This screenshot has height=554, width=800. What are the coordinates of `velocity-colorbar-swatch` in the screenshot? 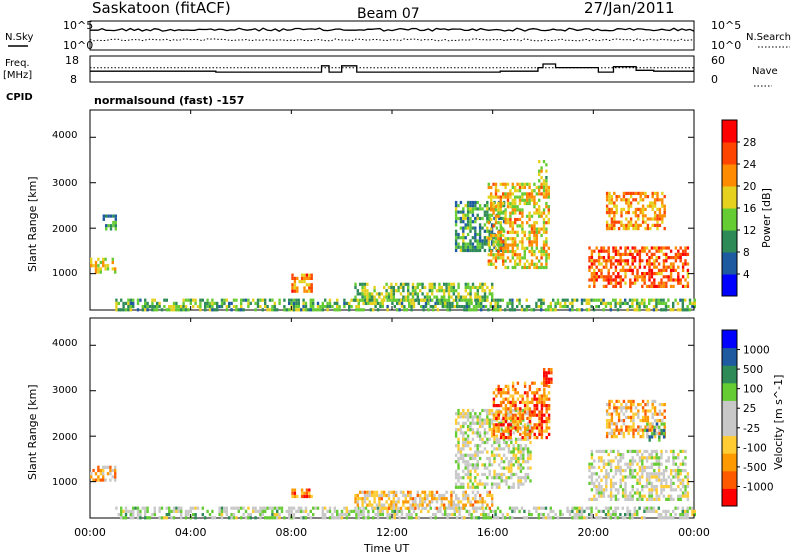 It's located at (729, 444).